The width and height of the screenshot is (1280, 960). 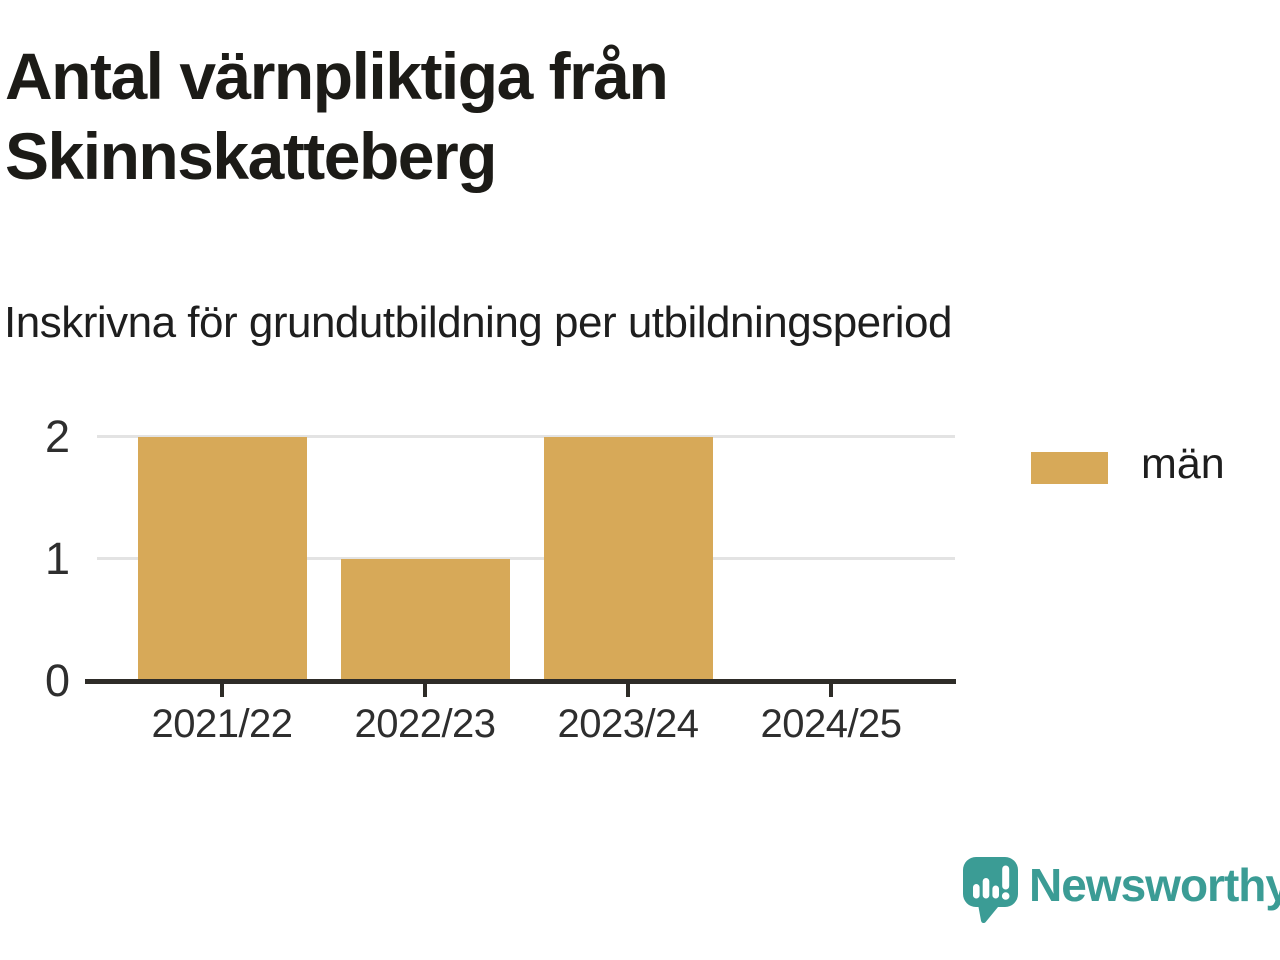 What do you see at coordinates (425, 690) in the screenshot?
I see `x-tick-2022/23` at bounding box center [425, 690].